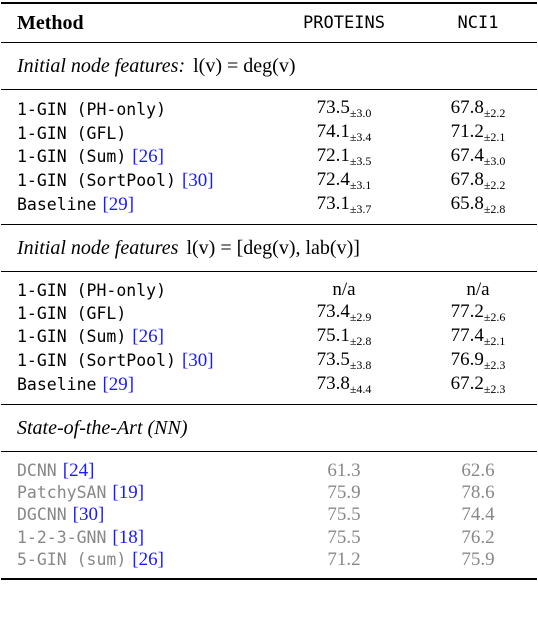 This screenshot has width=538, height=628. I want to click on citation: [18], so click(128, 537).